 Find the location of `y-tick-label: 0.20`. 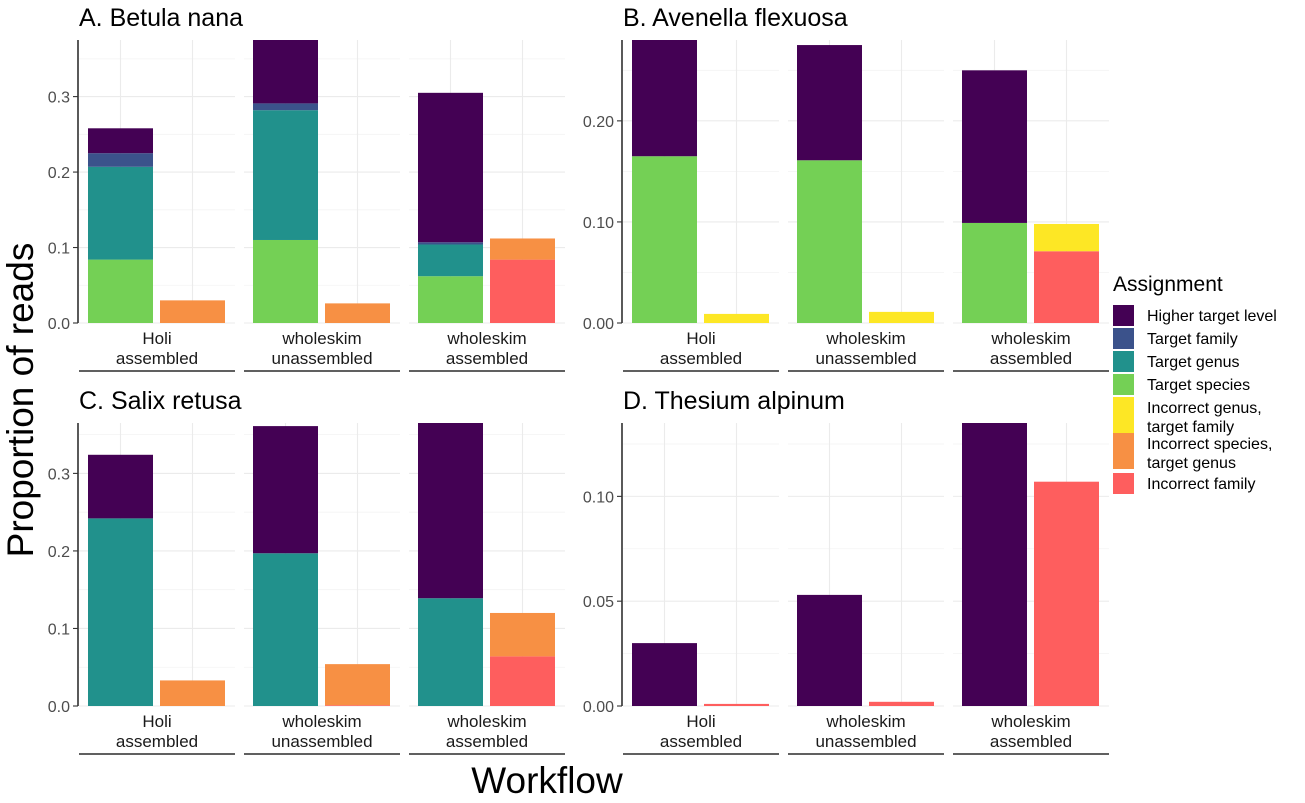

y-tick-label: 0.20 is located at coordinates (598, 122).